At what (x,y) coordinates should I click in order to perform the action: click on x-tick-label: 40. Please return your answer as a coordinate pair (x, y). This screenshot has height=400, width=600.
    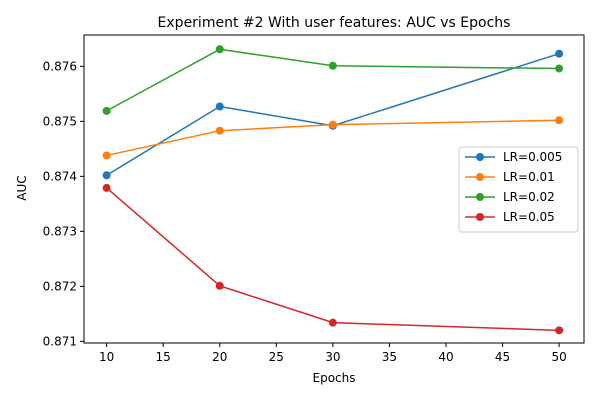
    Looking at the image, I should click on (445, 357).